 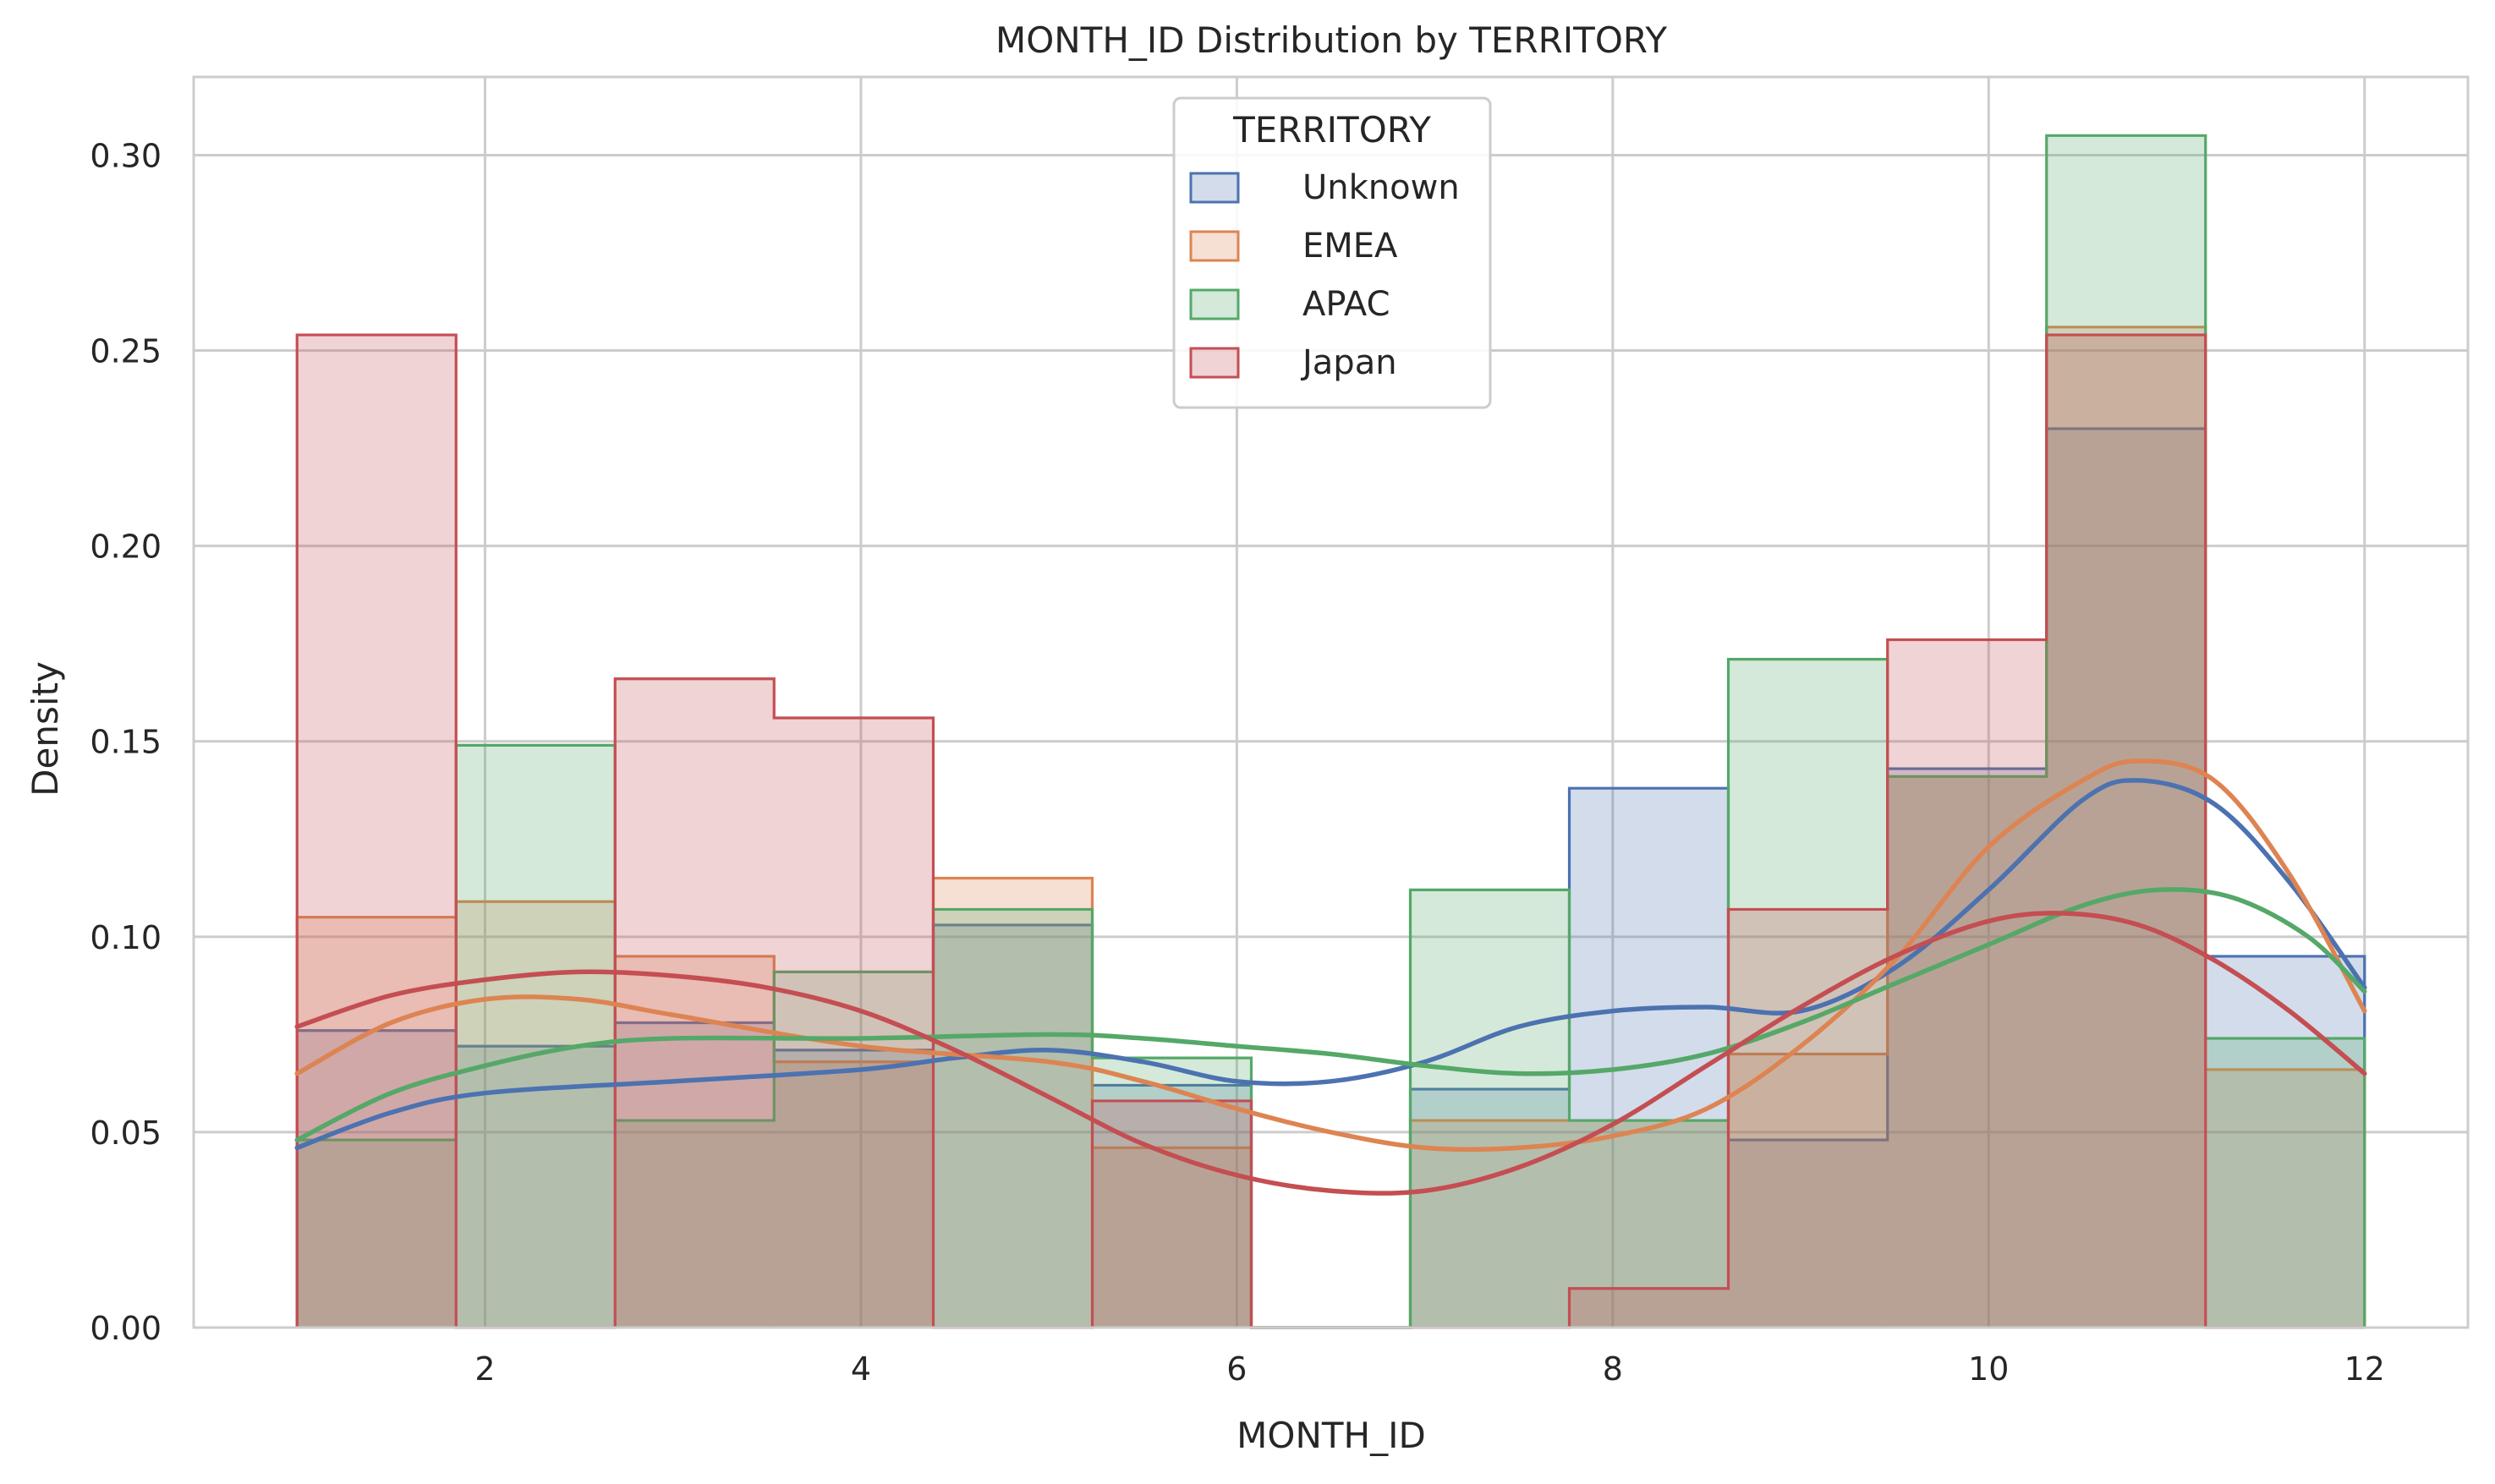 I want to click on legend-entry-label: EMEA, so click(x=1350, y=246).